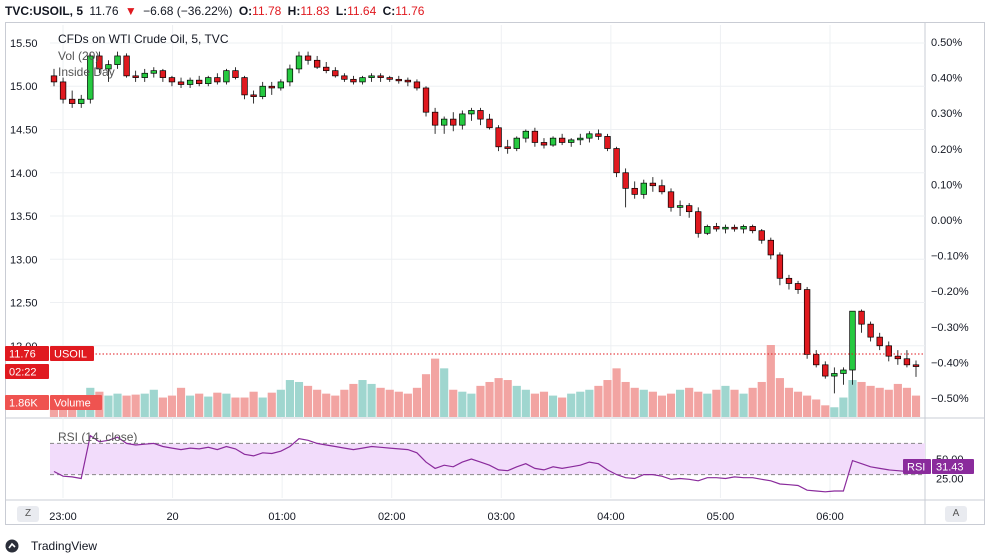  Describe the element at coordinates (64, 546) in the screenshot. I see `brand-name: TradingView` at that location.